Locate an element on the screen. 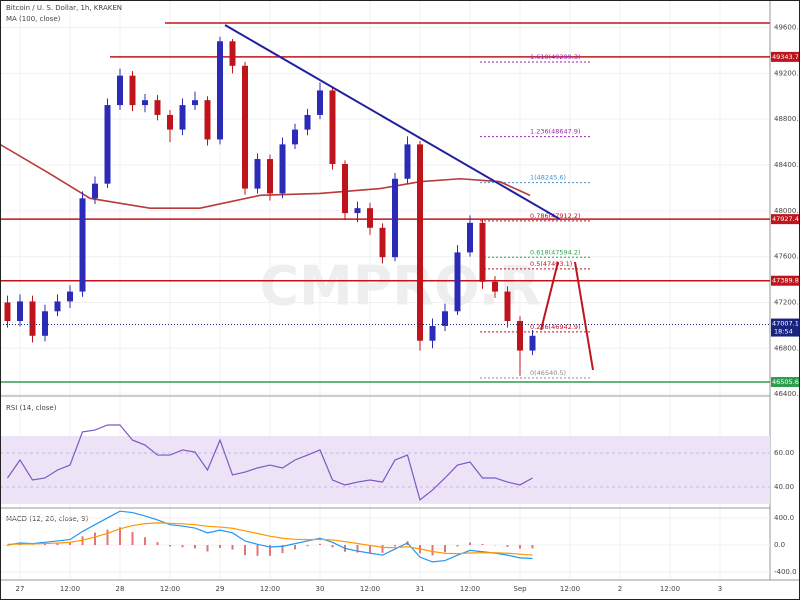 The width and height of the screenshot is (800, 604). fib-label: 0.5(47493.1) is located at coordinates (551, 264).